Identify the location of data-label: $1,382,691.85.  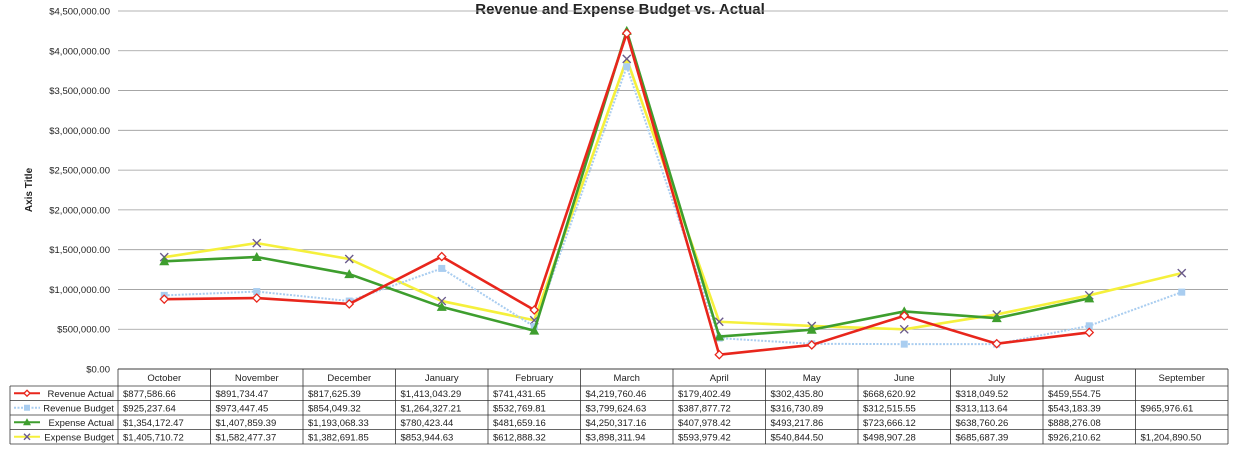
(338, 437).